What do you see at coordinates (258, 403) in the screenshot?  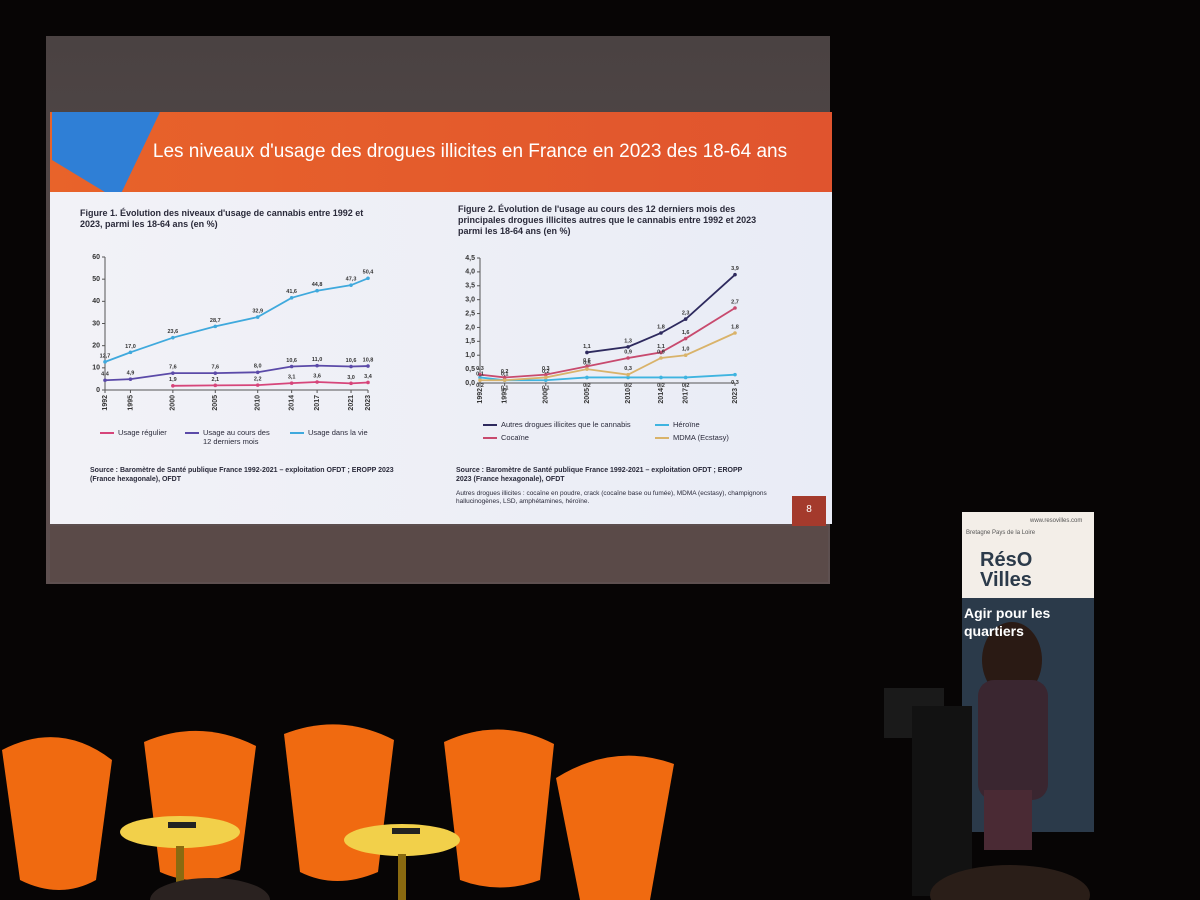 I see `x-tick-label: 2010` at bounding box center [258, 403].